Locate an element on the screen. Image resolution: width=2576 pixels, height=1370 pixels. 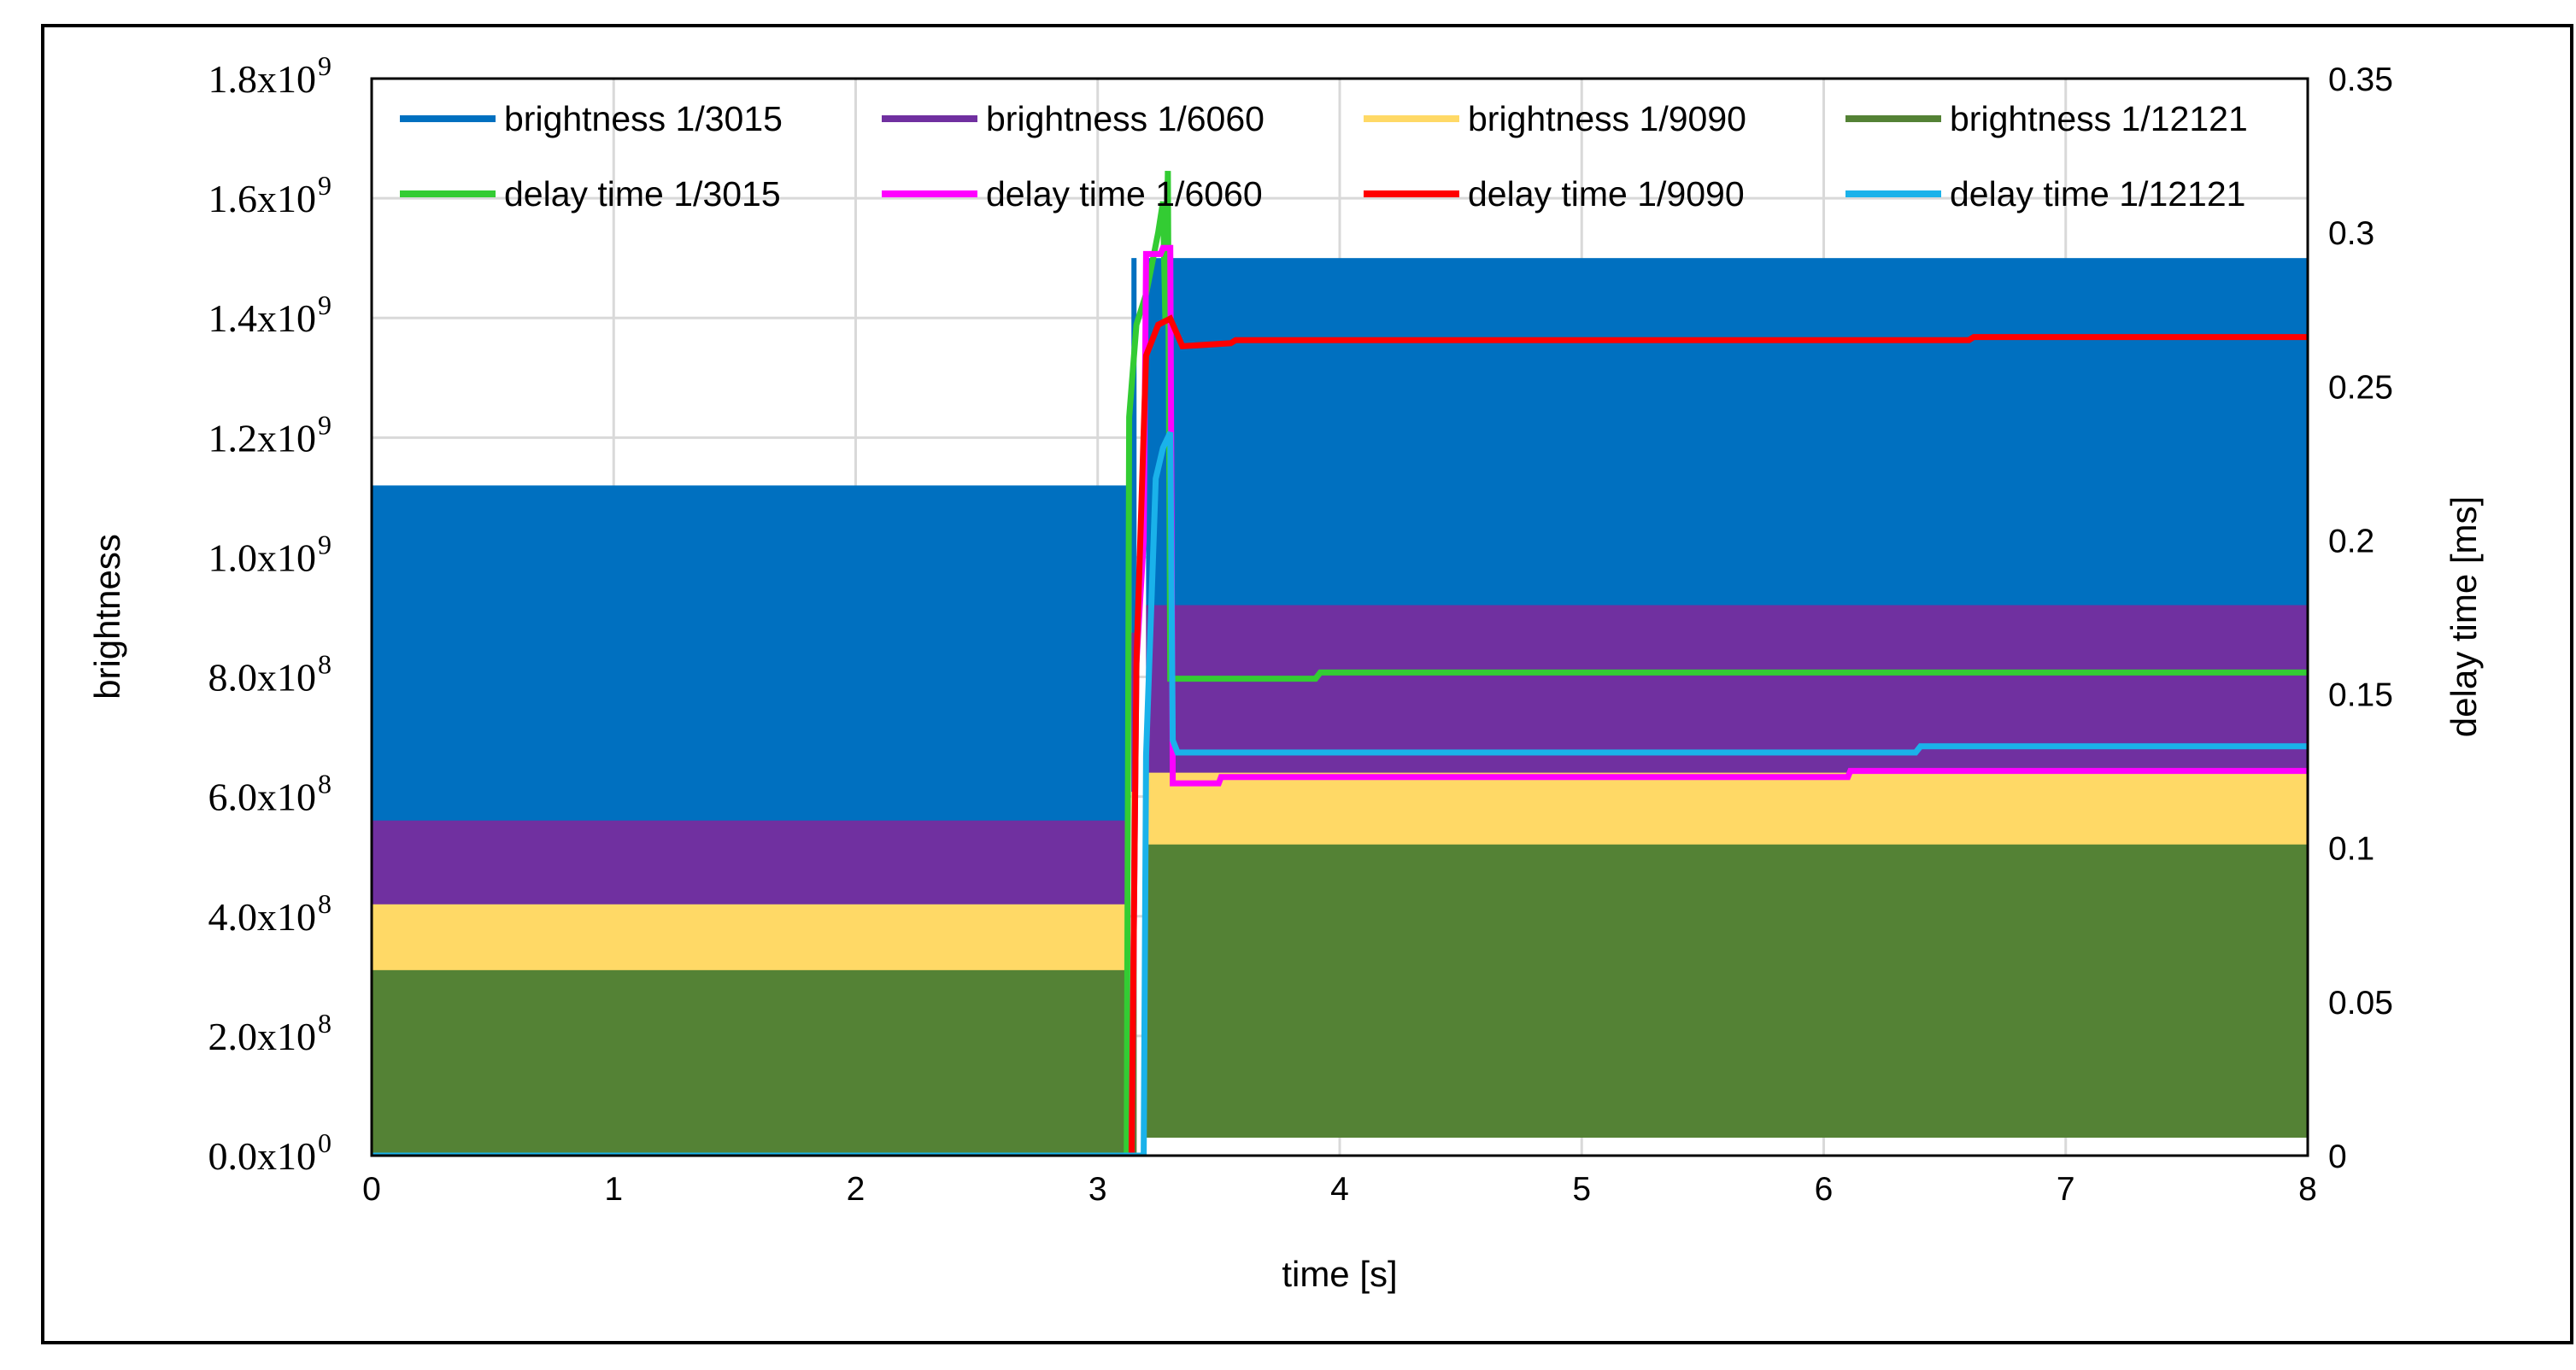
x-tick-label: 8 is located at coordinates (2307, 1189).